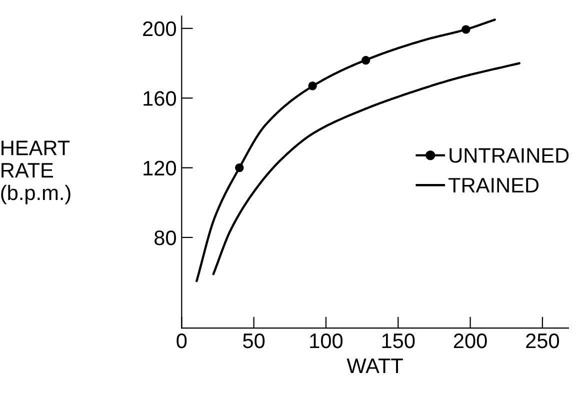  I want to click on x-axis-title: WATT, so click(374, 365).